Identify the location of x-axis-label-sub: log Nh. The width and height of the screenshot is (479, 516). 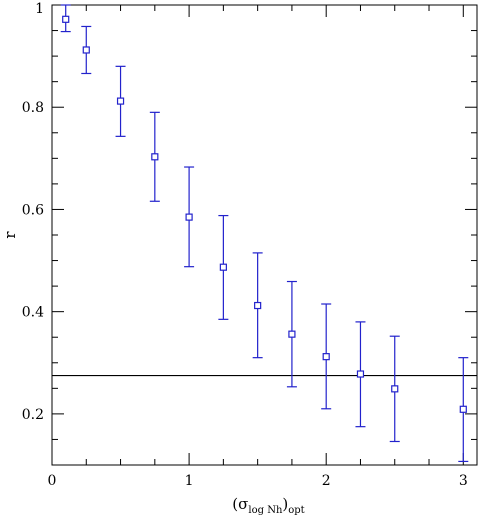
(265, 510).